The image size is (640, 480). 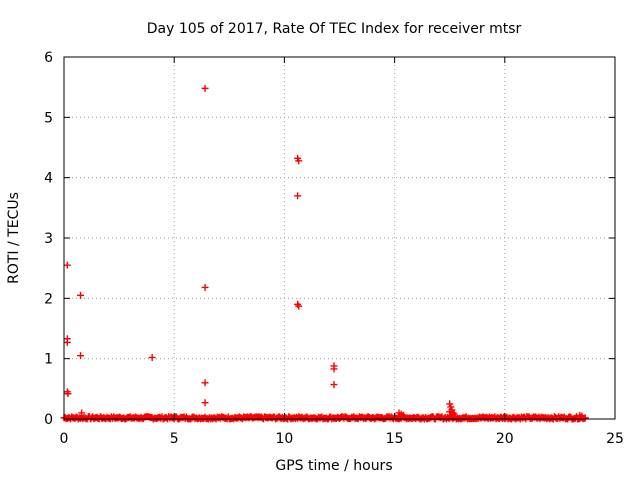 I want to click on y-tick-label: 2, so click(x=48, y=299).